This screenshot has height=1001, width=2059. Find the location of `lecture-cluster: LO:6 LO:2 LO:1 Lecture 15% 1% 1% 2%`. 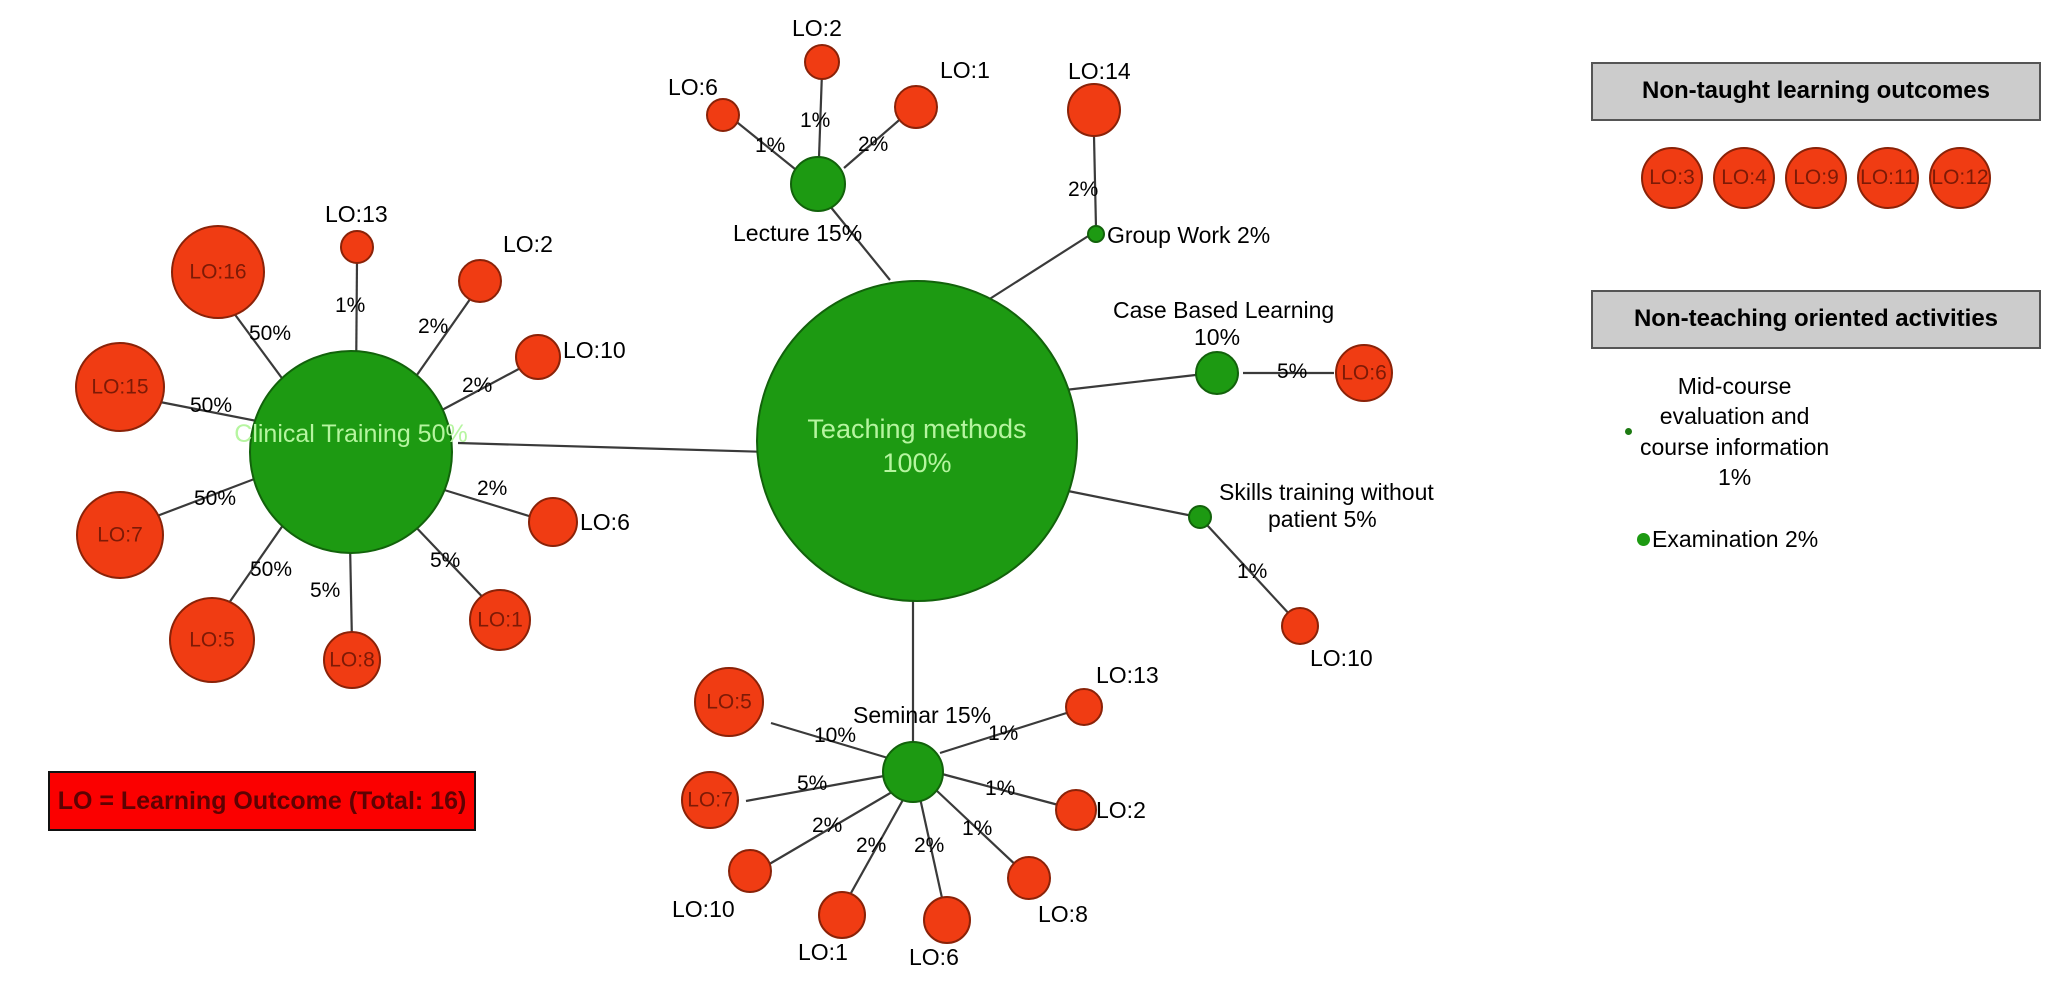

lecture-cluster: LO:6 LO:2 LO:1 Lecture 15% 1% 1% 2% is located at coordinates (829, 130).